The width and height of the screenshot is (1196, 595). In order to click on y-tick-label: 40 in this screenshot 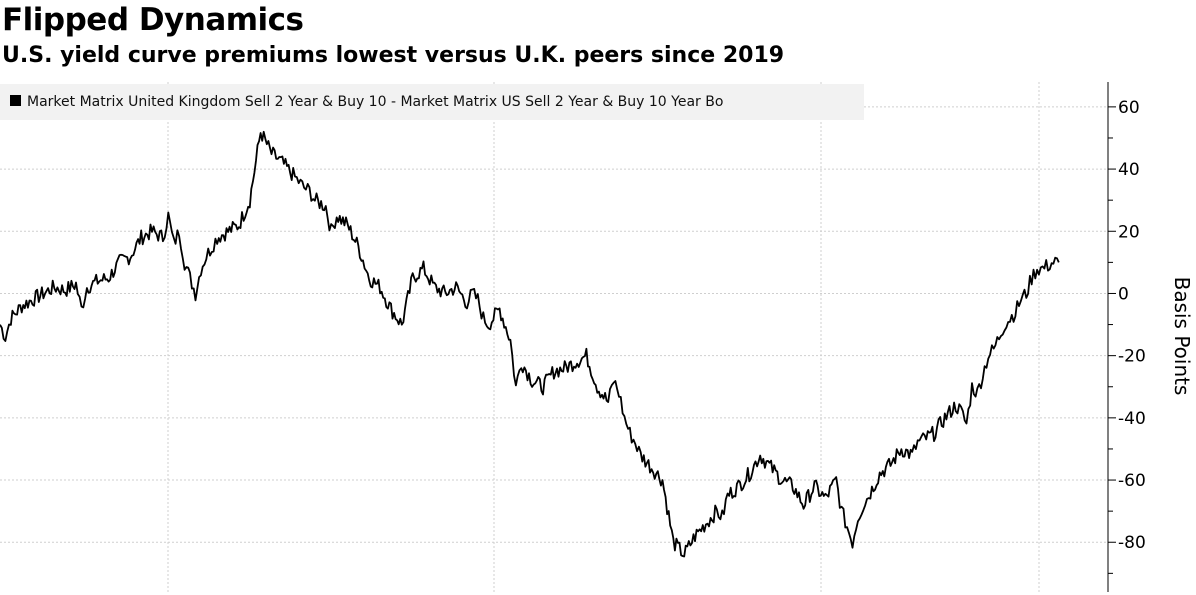, I will do `click(1129, 170)`.